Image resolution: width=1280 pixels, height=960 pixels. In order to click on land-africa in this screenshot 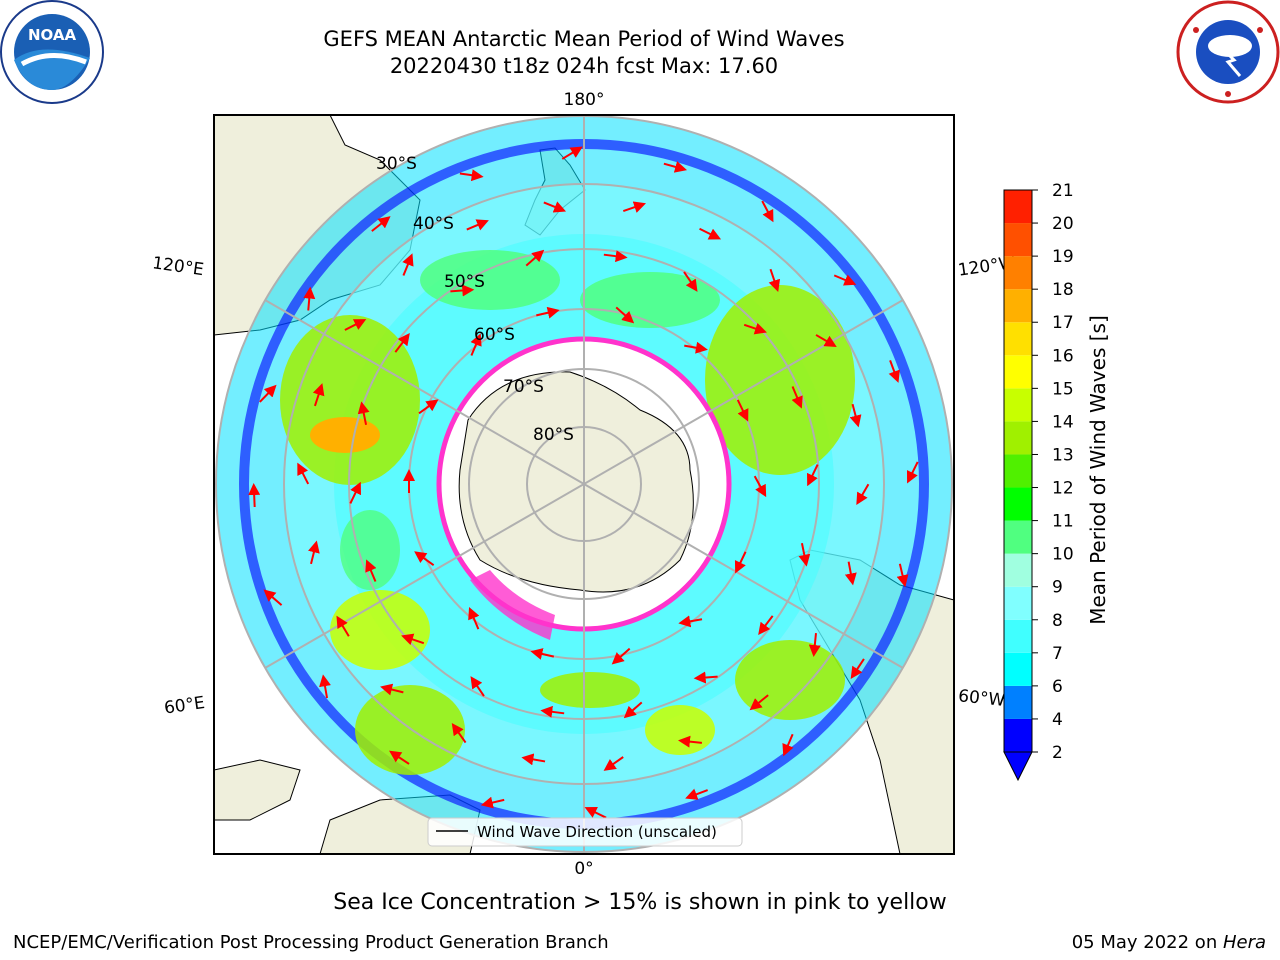, I will do `click(257, 790)`.